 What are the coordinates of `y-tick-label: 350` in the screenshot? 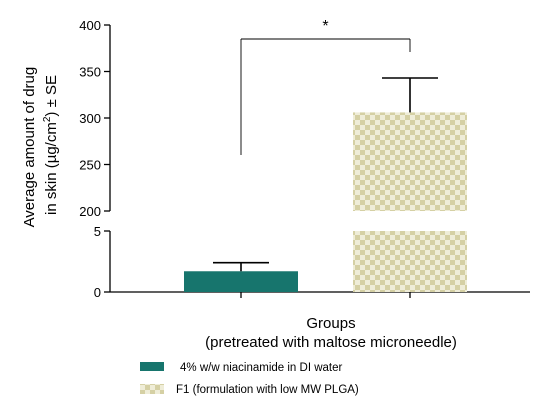 It's located at (90, 72).